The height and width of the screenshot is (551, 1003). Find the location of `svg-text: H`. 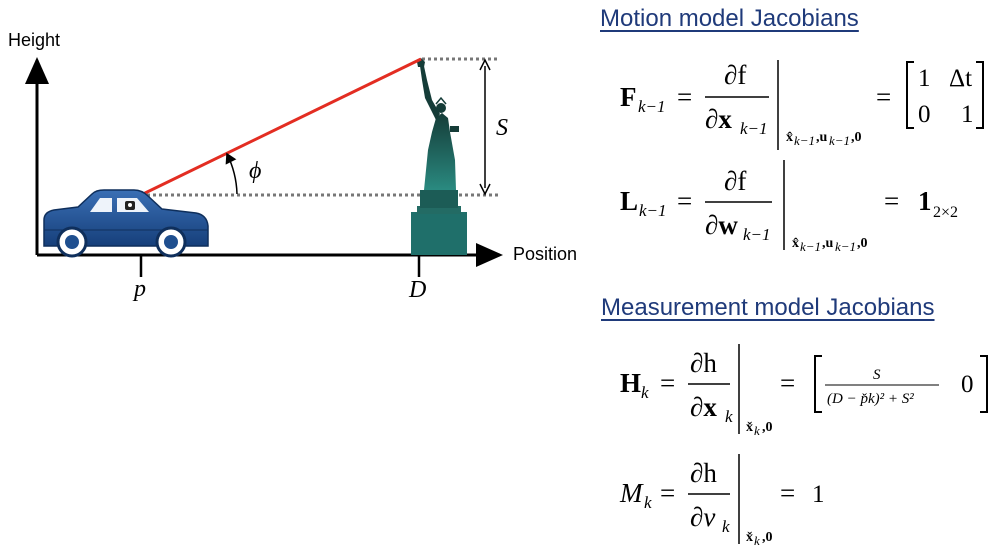

svg-text: H is located at coordinates (630, 383).